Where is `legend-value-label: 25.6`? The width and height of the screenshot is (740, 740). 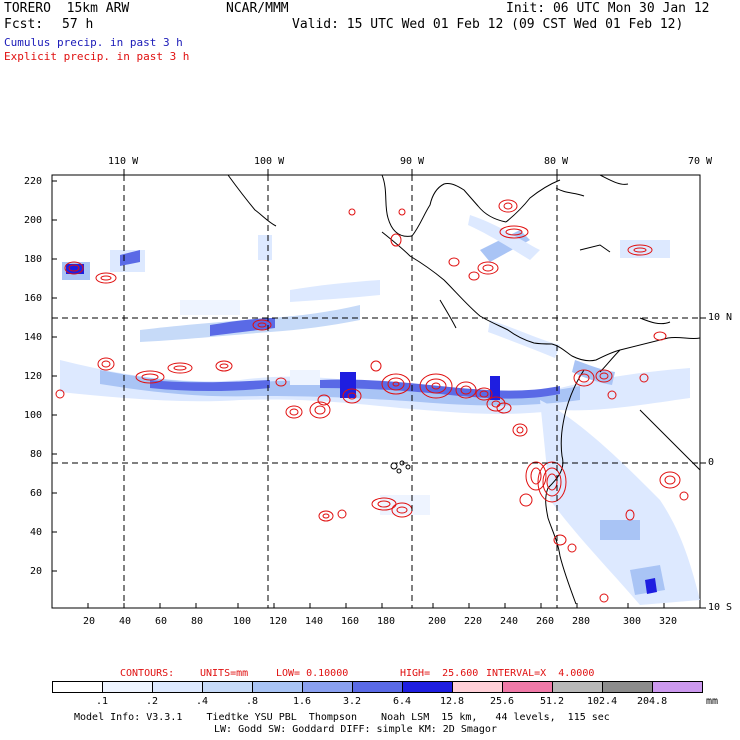
legend-value-label: 25.6 is located at coordinates (502, 701).